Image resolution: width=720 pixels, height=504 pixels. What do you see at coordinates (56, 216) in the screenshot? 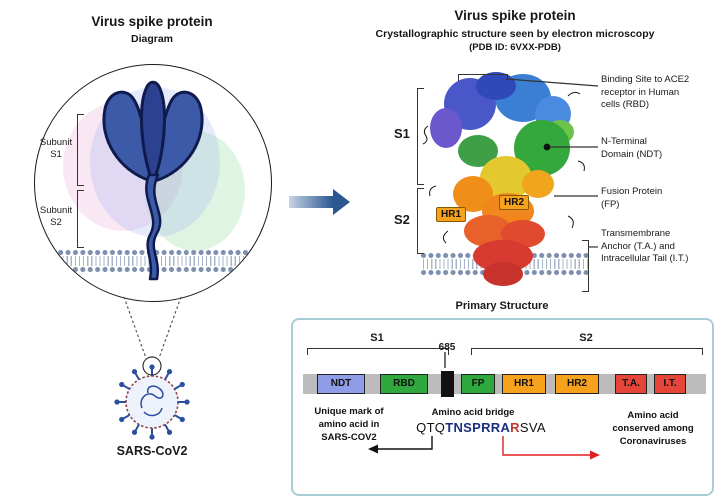
I see `subunit-s2-label: Subunit S2` at bounding box center [56, 216].